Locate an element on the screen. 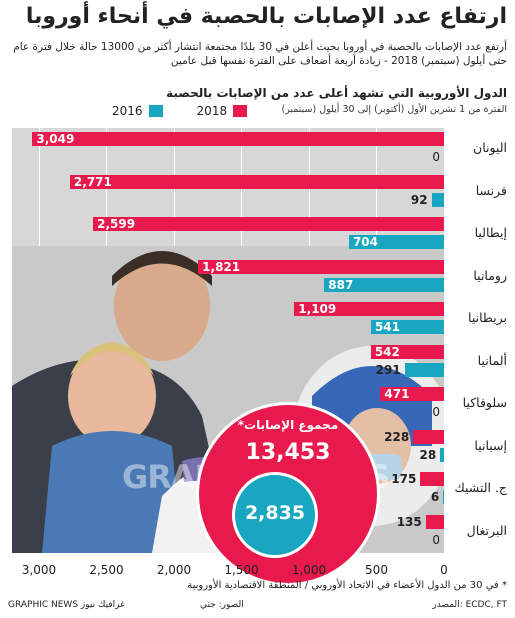  x-tick-label: 0 is located at coordinates (444, 570).